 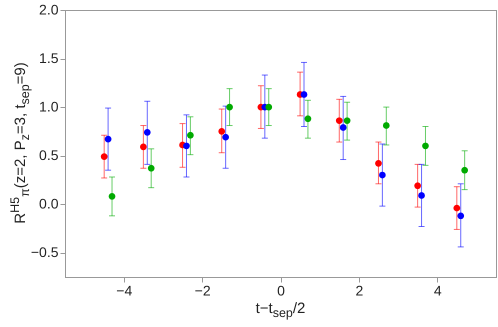 What do you see at coordinates (49, 106) in the screenshot?
I see `y-tick-label: 1.0` at bounding box center [49, 106].